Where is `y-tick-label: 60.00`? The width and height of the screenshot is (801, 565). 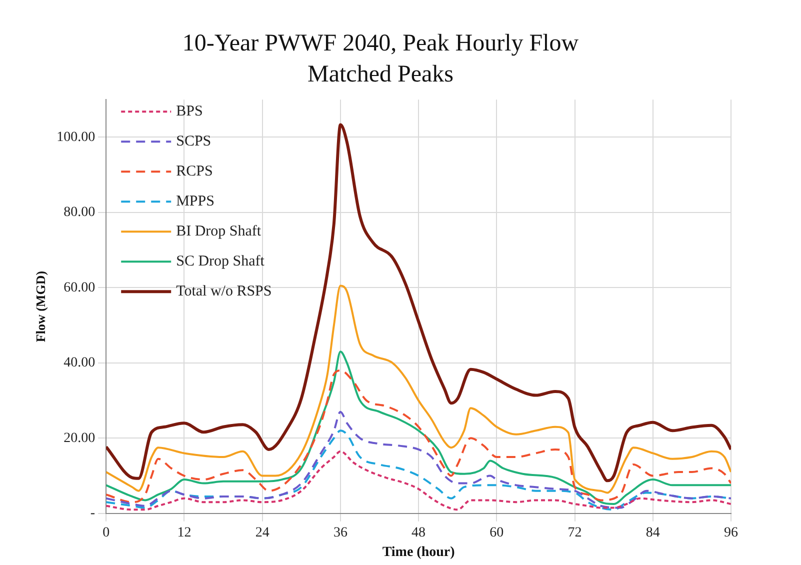 y-tick-label: 60.00 is located at coordinates (80, 288).